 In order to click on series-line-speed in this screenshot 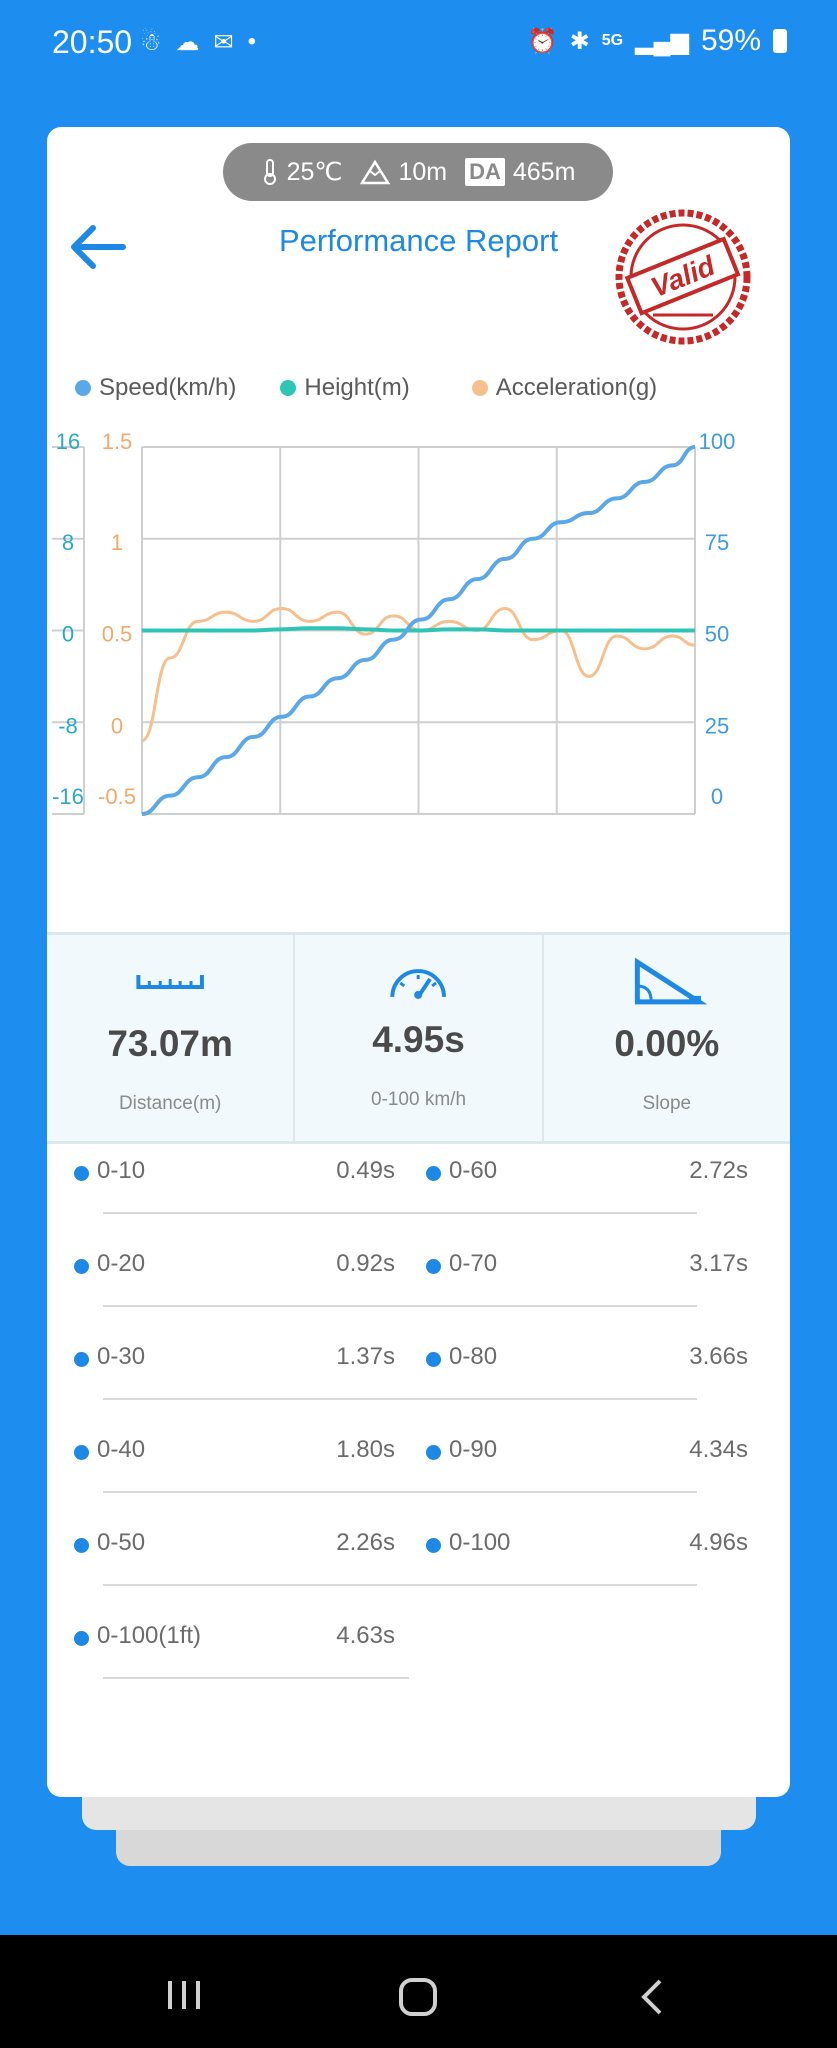, I will do `click(418, 630)`.